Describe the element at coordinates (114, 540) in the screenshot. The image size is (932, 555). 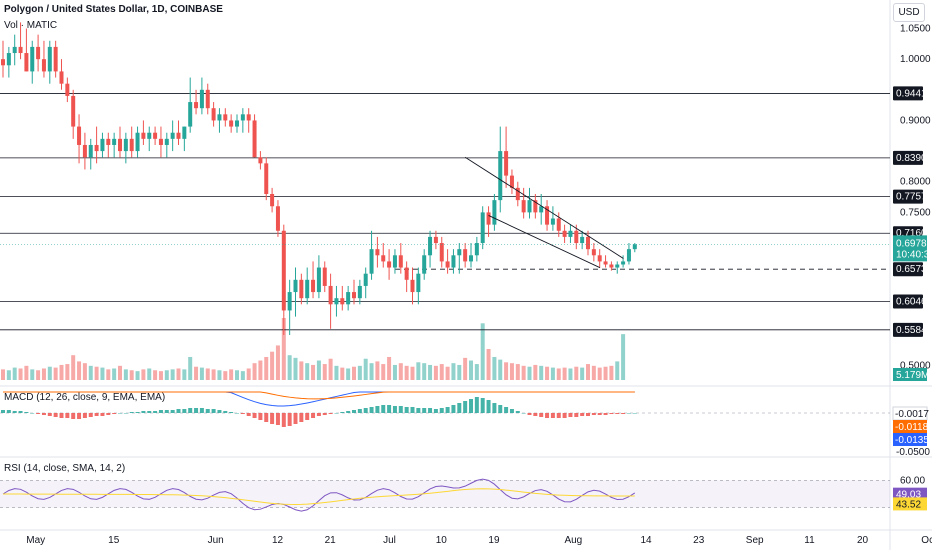
I see `time-axis-label: 15` at that location.